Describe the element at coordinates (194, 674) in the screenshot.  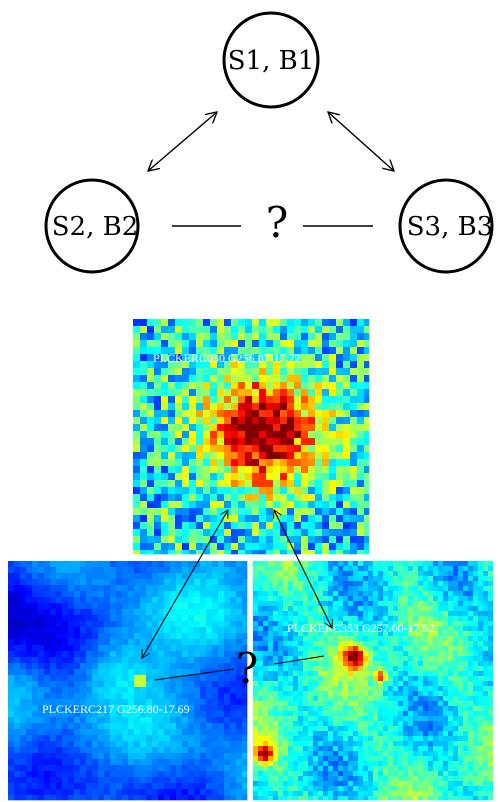
I see `connector-left` at that location.